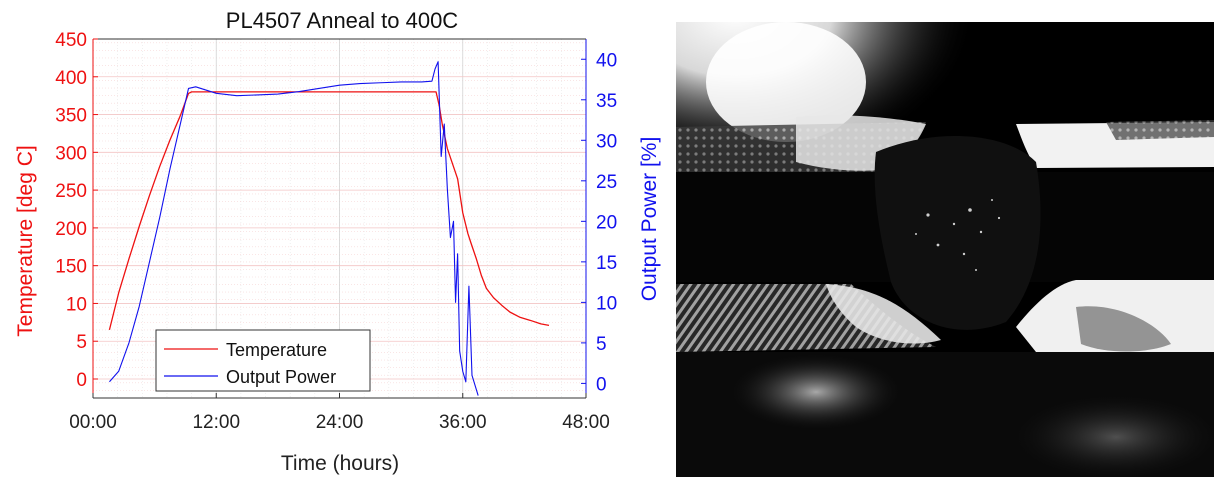 The image size is (1214, 477). Describe the element at coordinates (71, 78) in the screenshot. I see `y-left-tick-label: 400` at that location.